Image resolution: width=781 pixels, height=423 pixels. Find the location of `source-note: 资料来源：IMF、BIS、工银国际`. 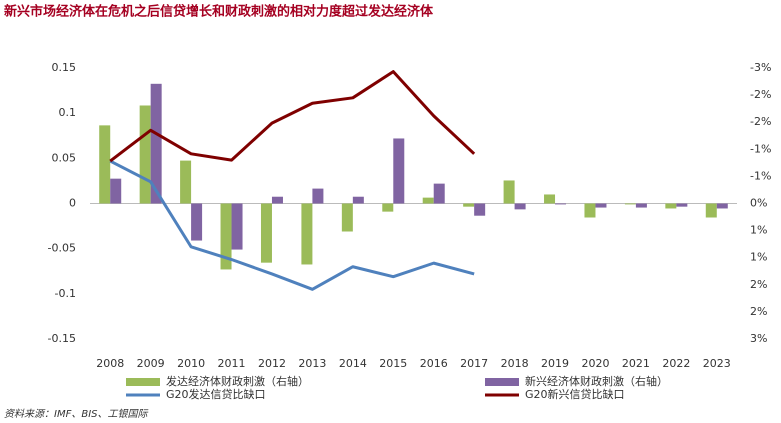

source-note: 资料来源：IMF、BIS、工银国际 is located at coordinates (76, 414).